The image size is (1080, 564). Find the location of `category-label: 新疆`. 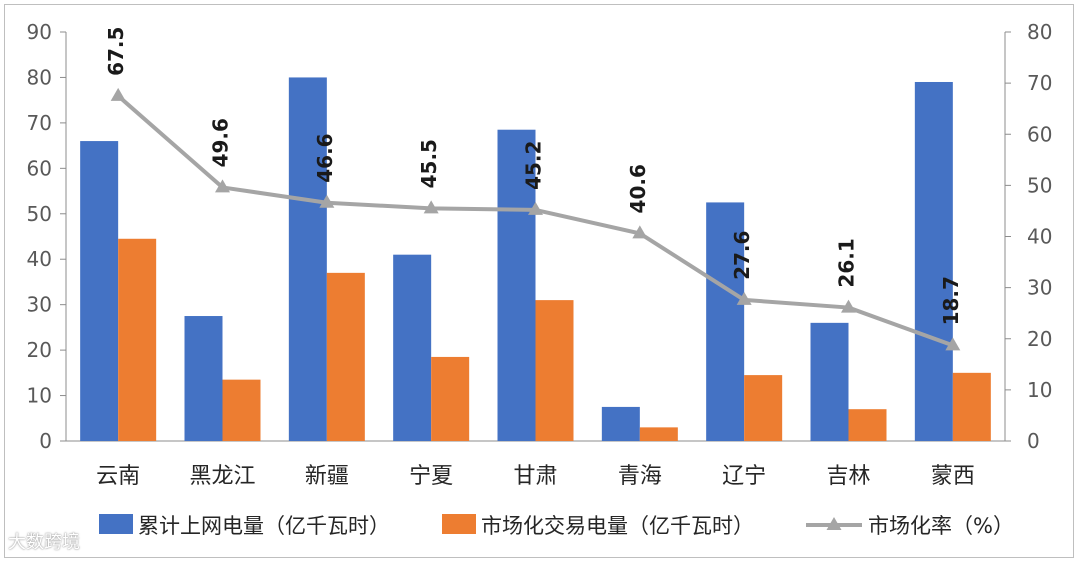

category-label: 新疆 is located at coordinates (327, 476).